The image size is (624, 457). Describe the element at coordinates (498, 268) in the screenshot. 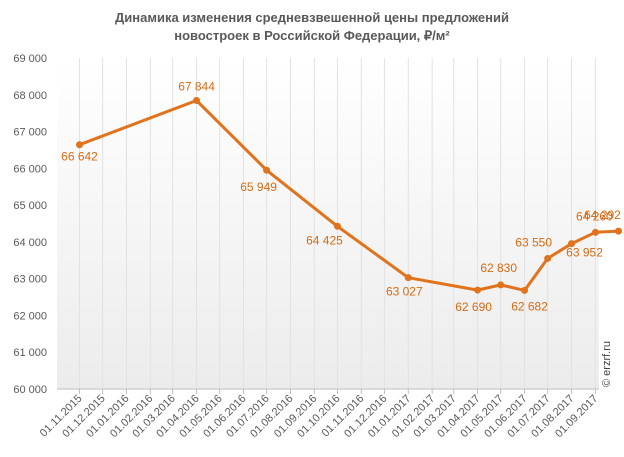

I see `data-label: 62 830` at that location.